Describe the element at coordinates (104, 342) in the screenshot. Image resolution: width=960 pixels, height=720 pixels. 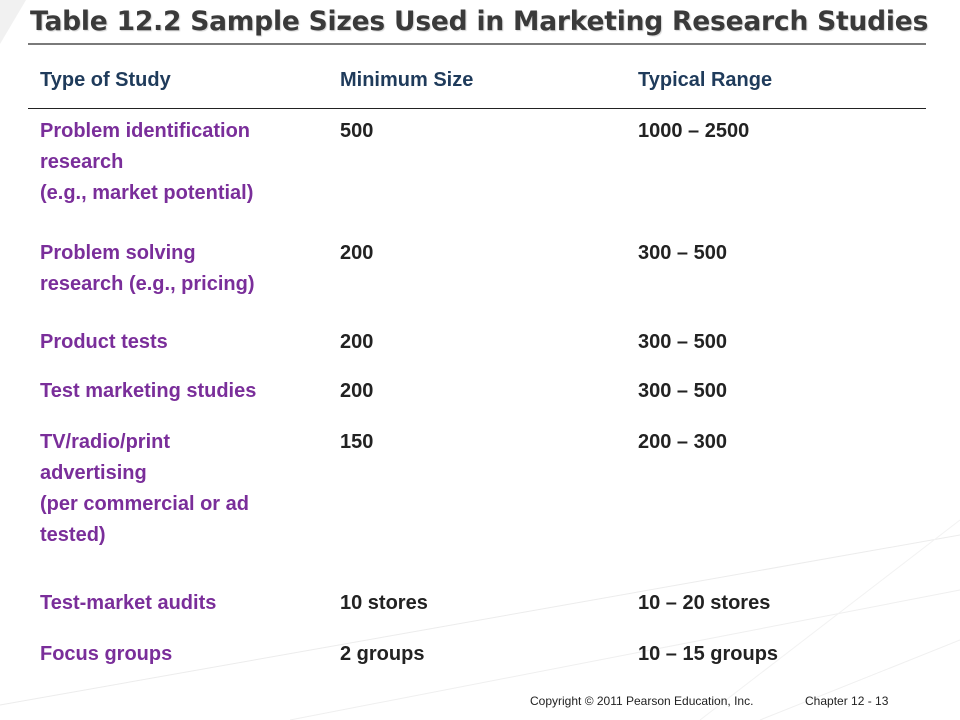
I see `study-line: Product tests` at that location.